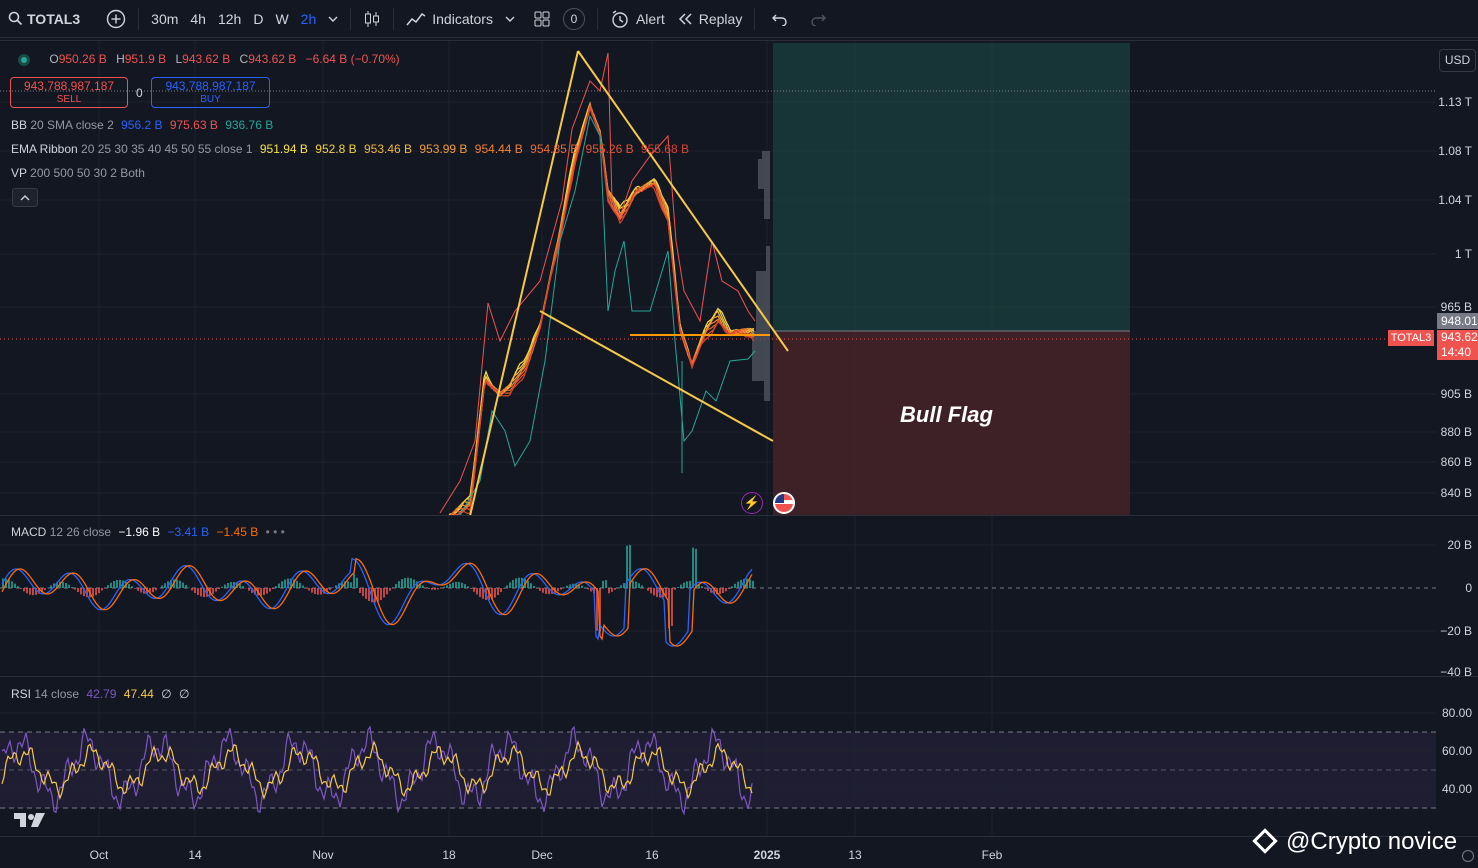  I want to click on high-value: 951.9 B, so click(145, 59).